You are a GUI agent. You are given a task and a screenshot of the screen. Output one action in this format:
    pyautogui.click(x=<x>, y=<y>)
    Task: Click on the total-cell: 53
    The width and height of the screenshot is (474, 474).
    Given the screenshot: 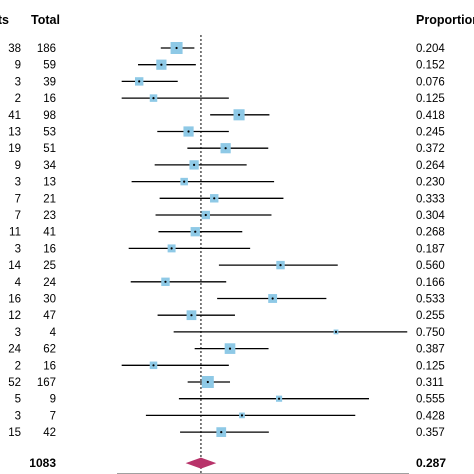 What is the action you would take?
    pyautogui.click(x=49, y=133)
    